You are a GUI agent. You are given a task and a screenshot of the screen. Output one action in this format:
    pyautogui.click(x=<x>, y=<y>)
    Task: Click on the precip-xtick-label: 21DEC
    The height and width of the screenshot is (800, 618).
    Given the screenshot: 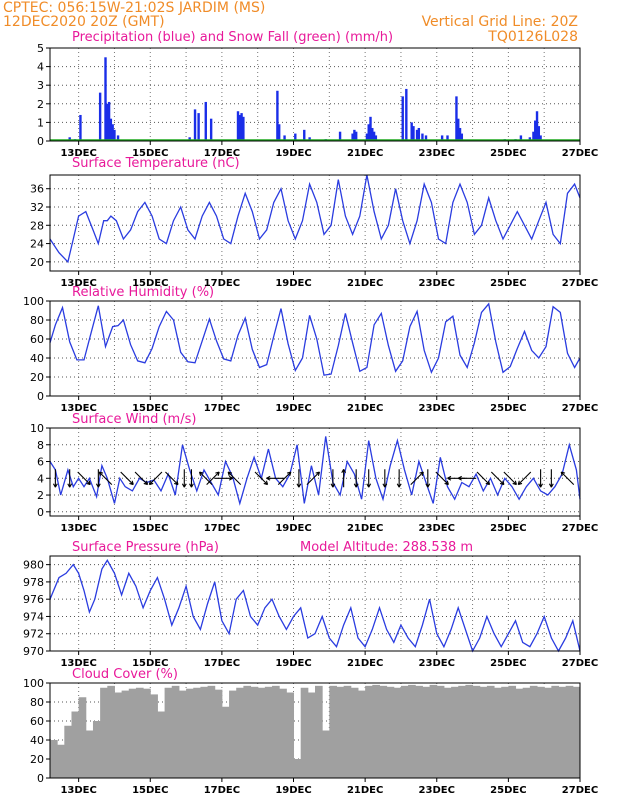 What is the action you would take?
    pyautogui.click(x=365, y=153)
    